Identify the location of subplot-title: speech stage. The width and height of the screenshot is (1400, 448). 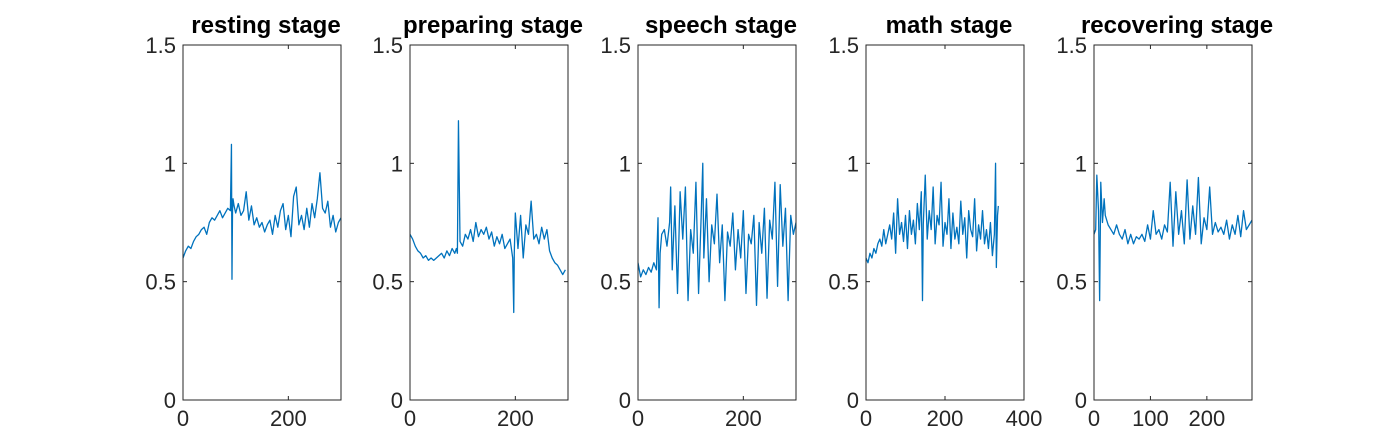
(721, 25).